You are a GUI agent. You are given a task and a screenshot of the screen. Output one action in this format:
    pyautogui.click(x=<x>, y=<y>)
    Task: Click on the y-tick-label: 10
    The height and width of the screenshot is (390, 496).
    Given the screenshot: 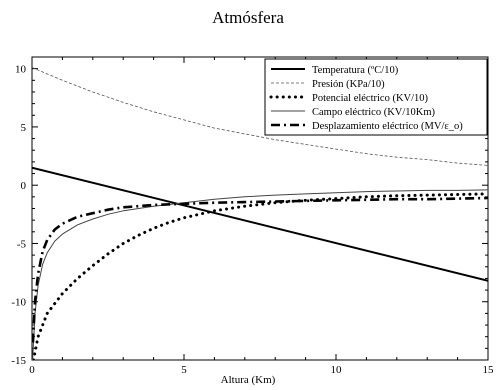 What is the action you would take?
    pyautogui.click(x=21, y=70)
    